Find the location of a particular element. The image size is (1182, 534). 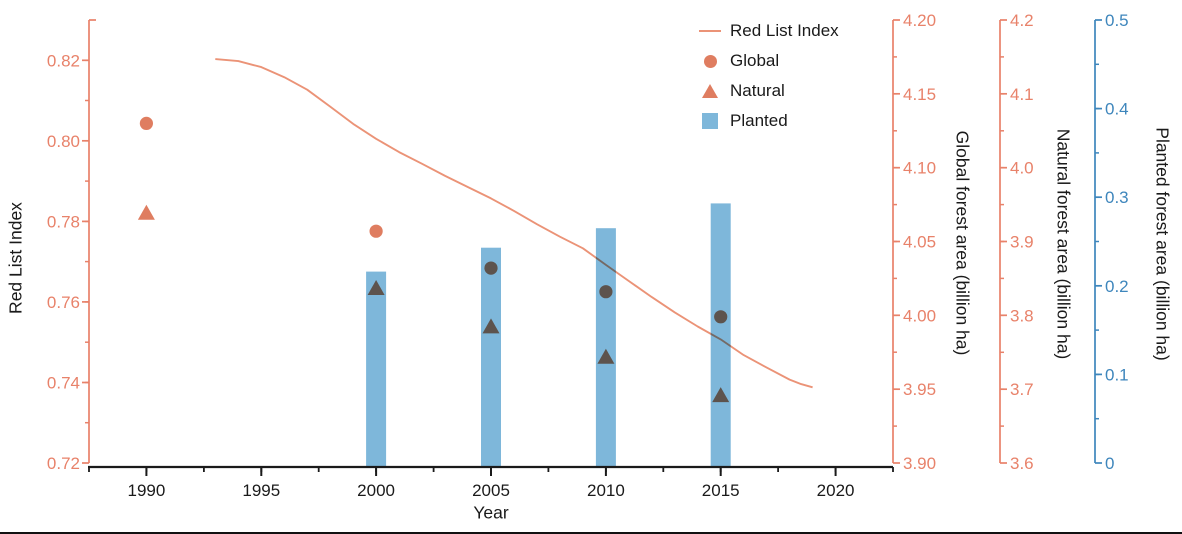

triangle-symbol-icon is located at coordinates (710, 91).